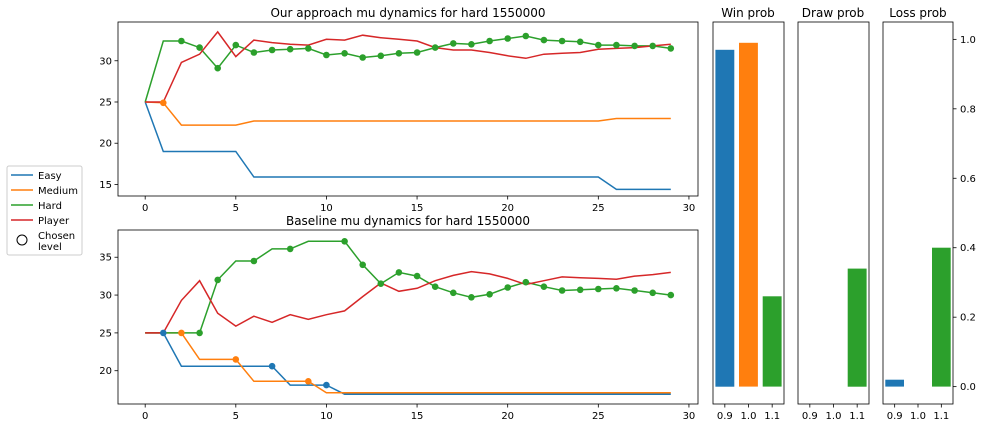  I want to click on legend-player-label: Player, so click(54, 221).